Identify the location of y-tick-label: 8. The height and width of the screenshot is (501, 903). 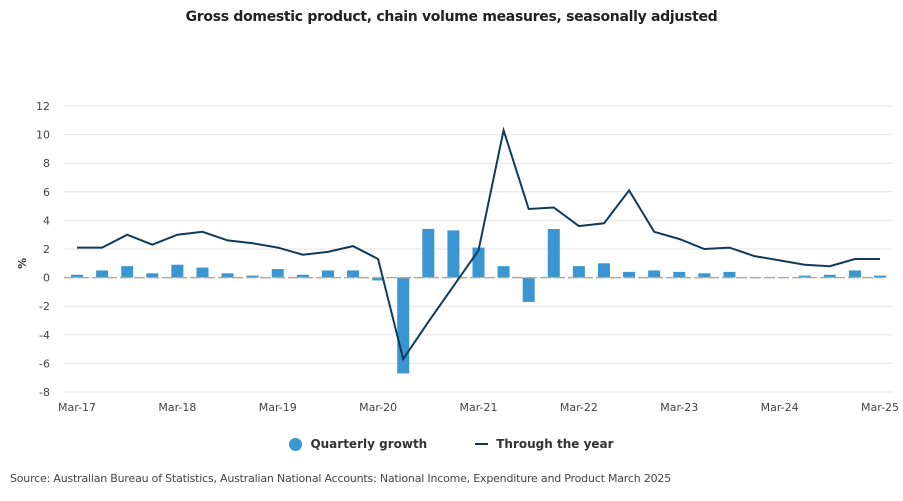
(46, 163).